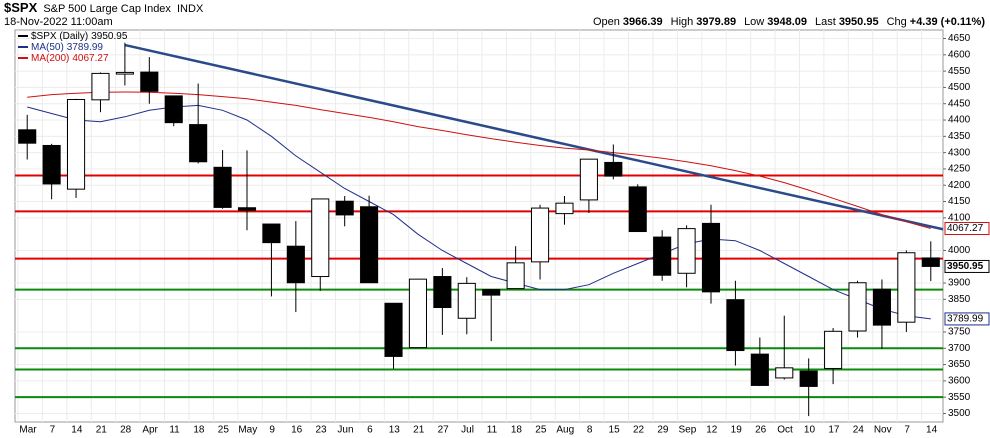 This screenshot has width=990, height=438. What do you see at coordinates (150, 430) in the screenshot?
I see `x-tick-label: Apr` at bounding box center [150, 430].